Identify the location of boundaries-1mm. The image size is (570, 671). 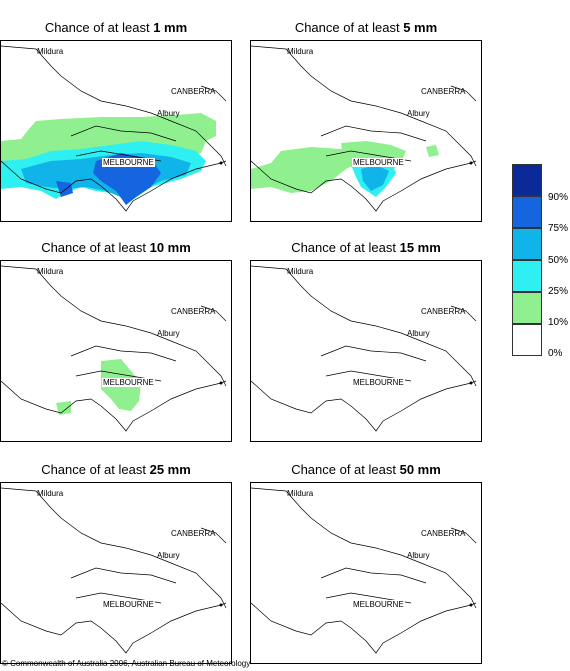
(114, 128).